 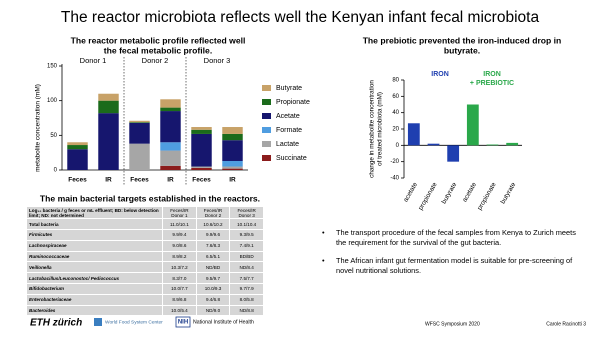 I want to click on legend-label: Succinate, so click(x=291, y=158).